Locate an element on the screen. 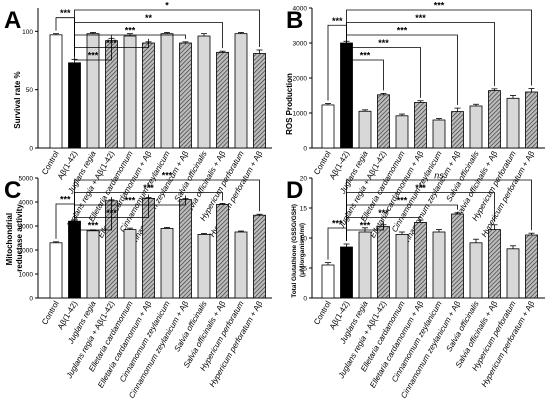  panel-d-bar-elletaria-cardamomum-a is located at coordinates (420, 260).